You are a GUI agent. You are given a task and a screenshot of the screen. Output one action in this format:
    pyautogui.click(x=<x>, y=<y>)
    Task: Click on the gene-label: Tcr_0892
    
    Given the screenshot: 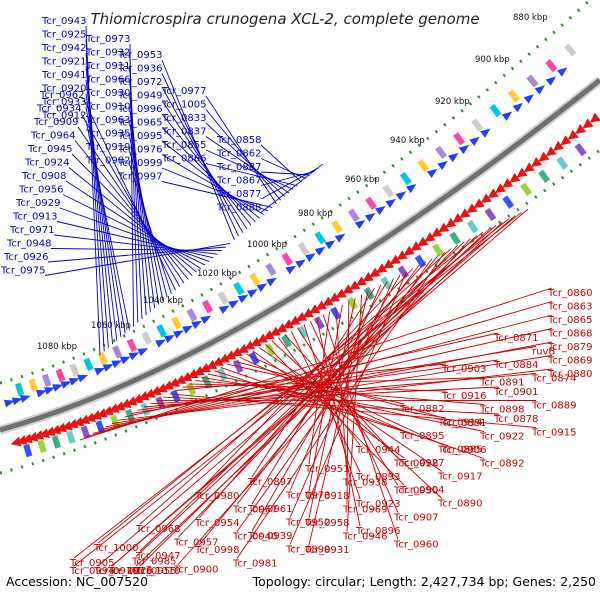 What is the action you would take?
    pyautogui.click(x=501, y=464)
    